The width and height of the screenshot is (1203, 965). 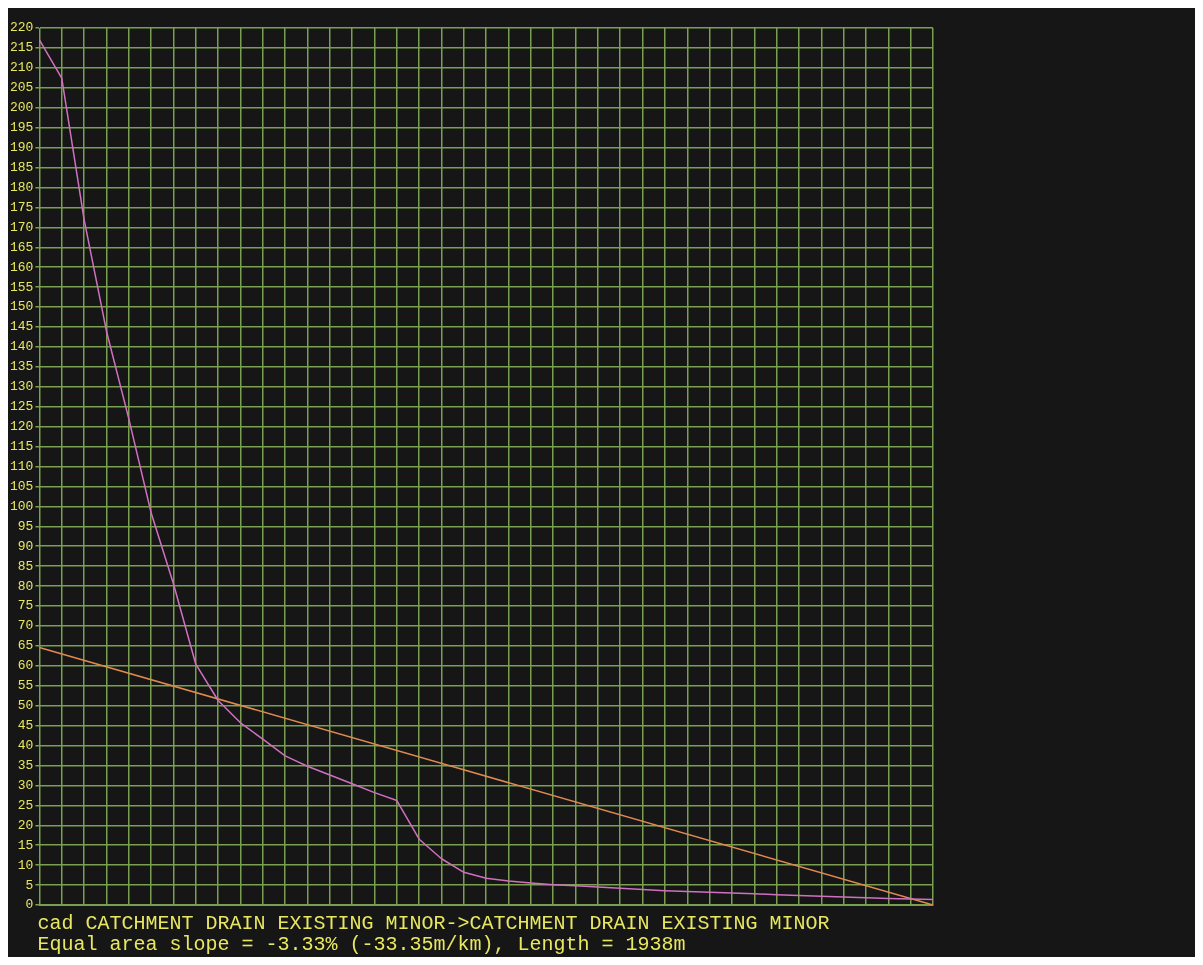 I want to click on y-tick-label: 155, so click(x=22, y=287).